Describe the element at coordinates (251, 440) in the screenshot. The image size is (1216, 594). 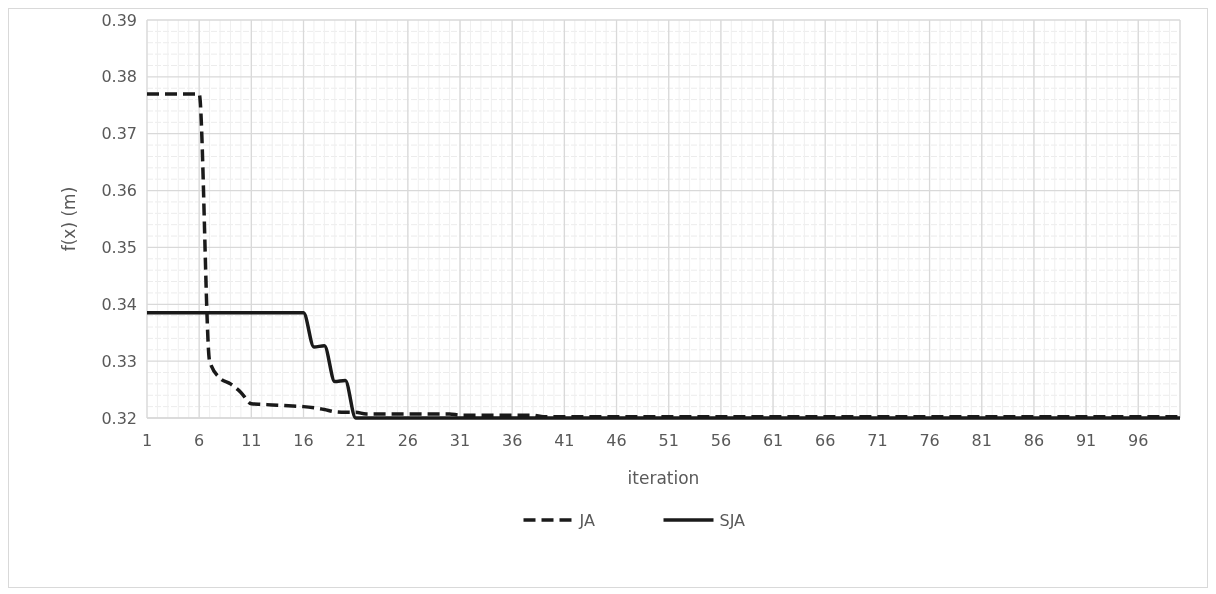
I see `x-tick-label: 11` at that location.